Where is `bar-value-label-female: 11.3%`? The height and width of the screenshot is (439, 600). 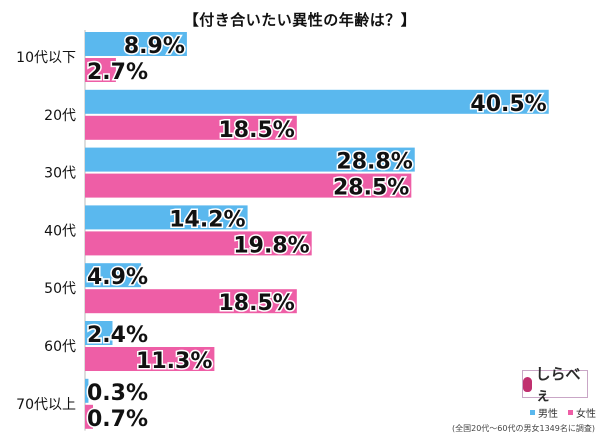
bar-value-label-female: 11.3% is located at coordinates (174, 361).